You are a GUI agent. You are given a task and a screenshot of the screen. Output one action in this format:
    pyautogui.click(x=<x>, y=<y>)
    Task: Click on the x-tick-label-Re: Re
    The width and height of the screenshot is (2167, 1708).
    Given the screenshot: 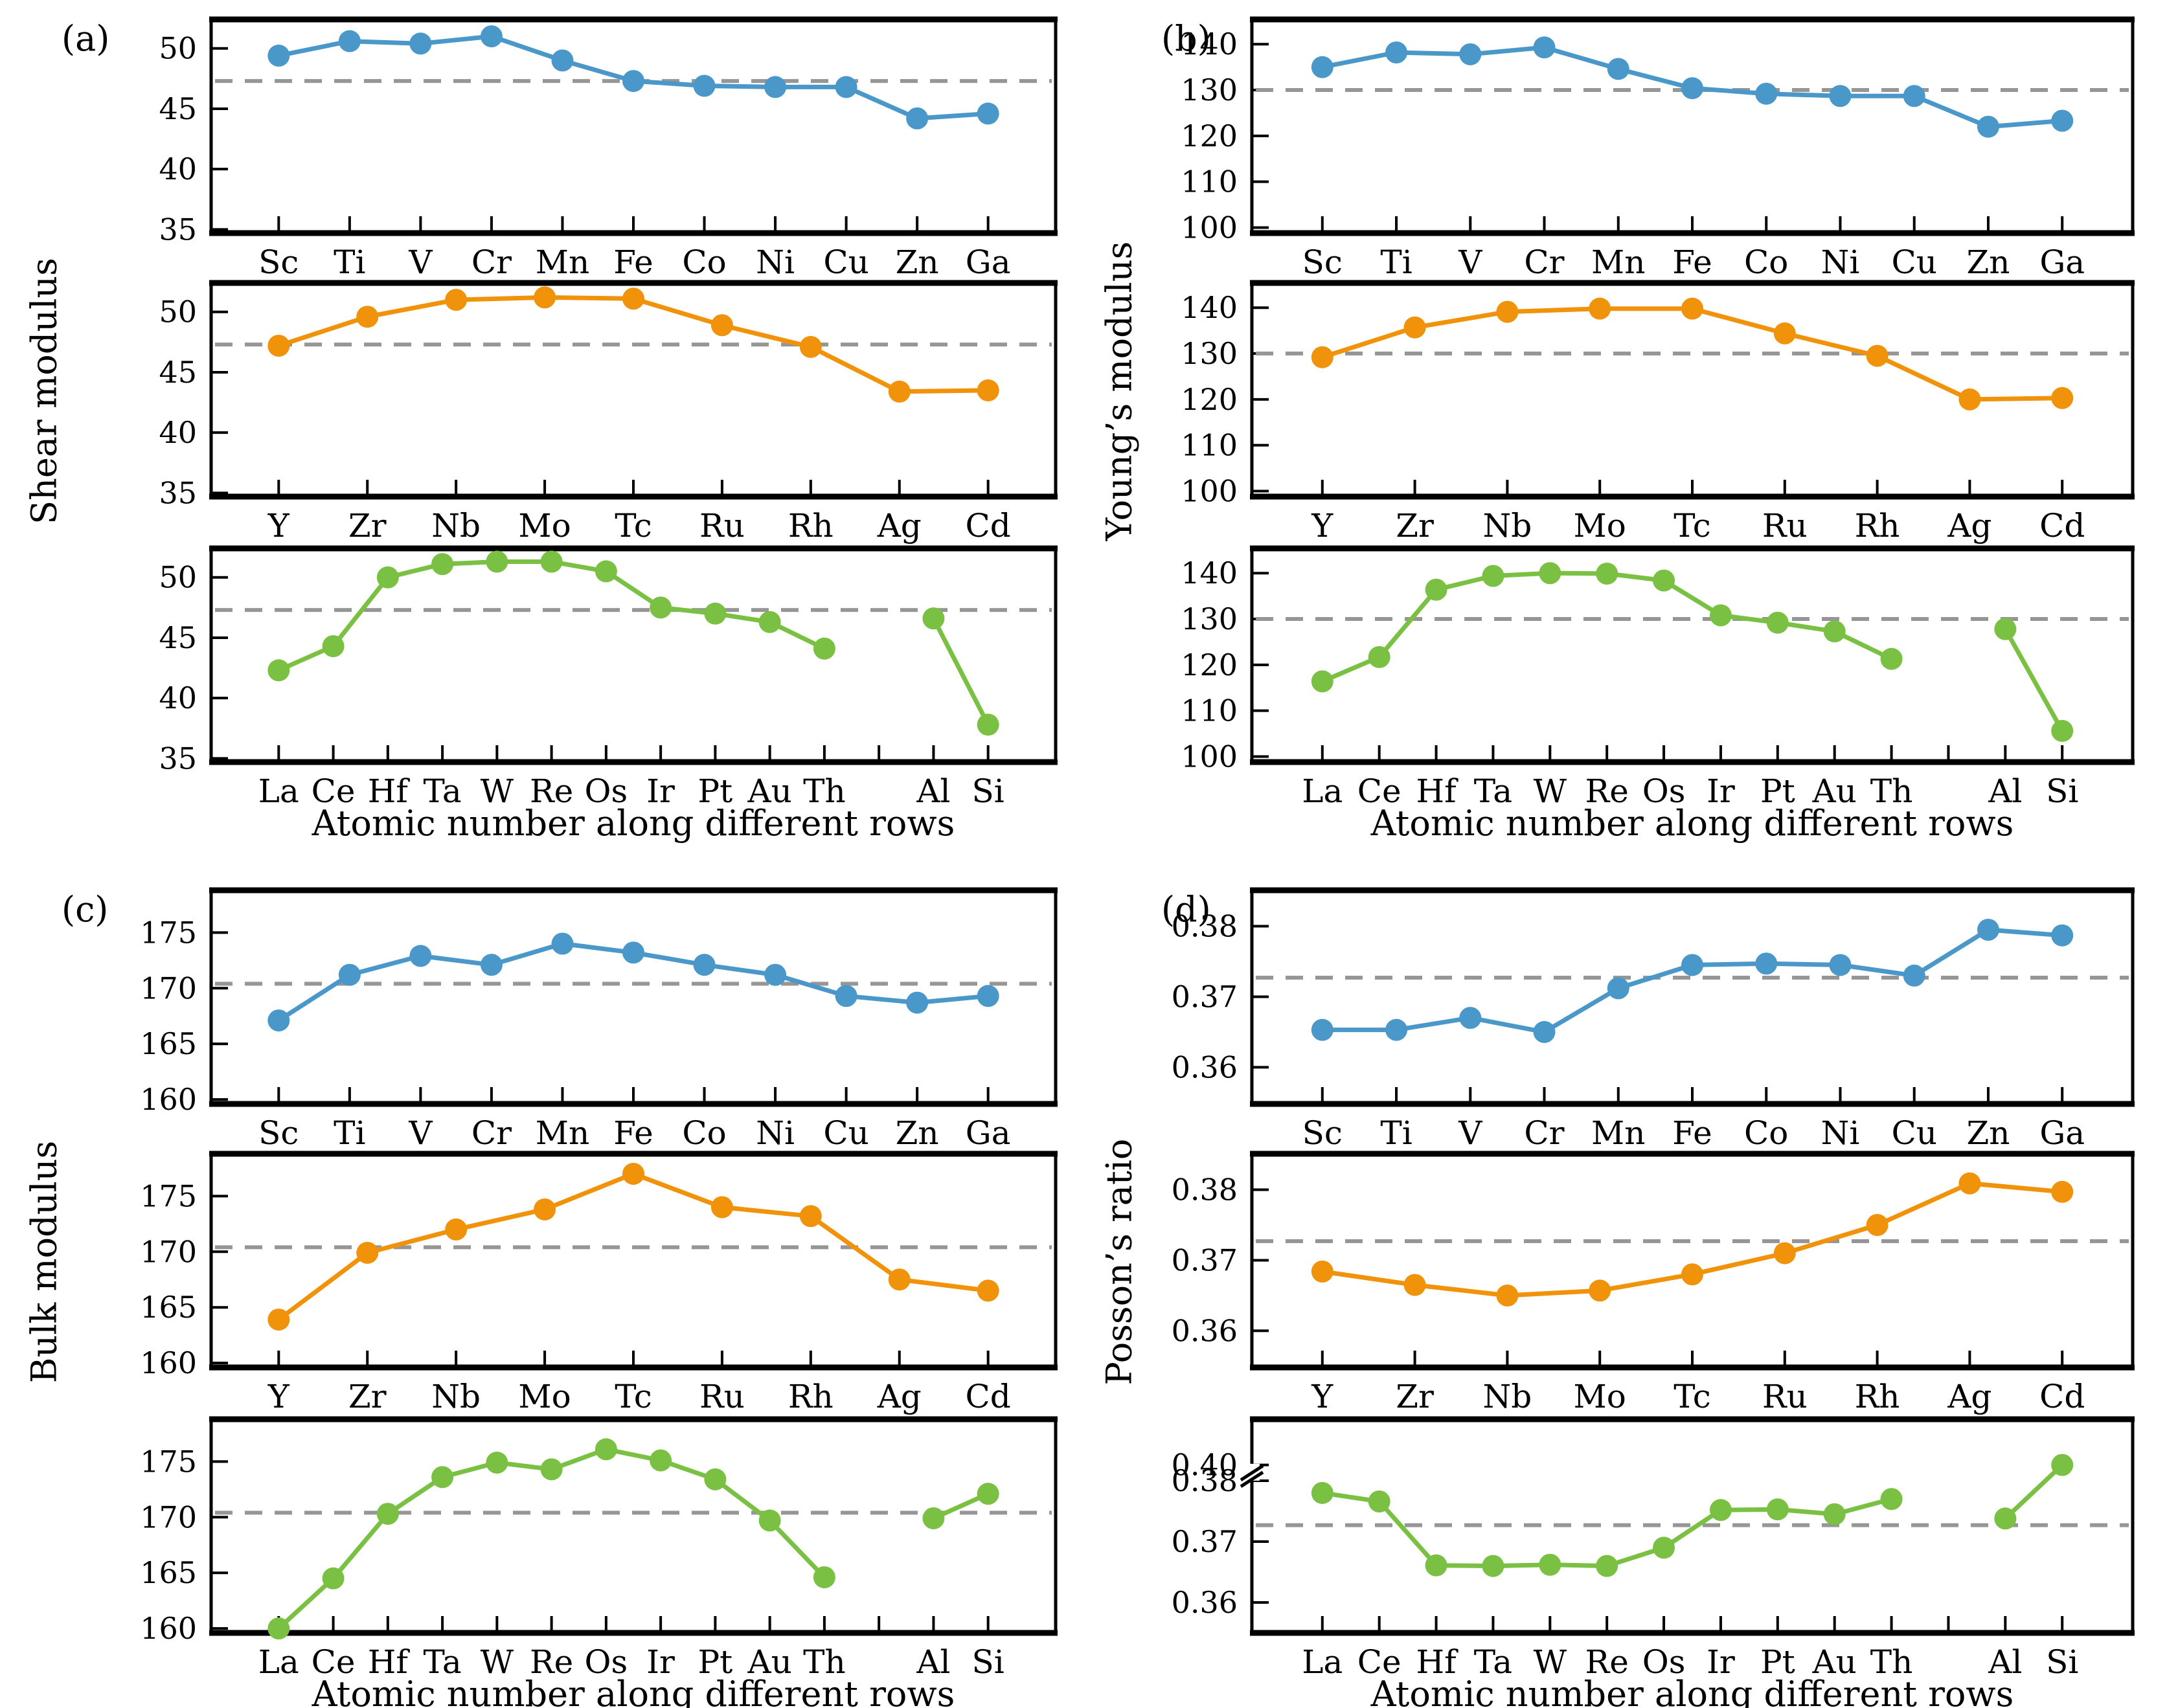 What is the action you would take?
    pyautogui.click(x=551, y=791)
    